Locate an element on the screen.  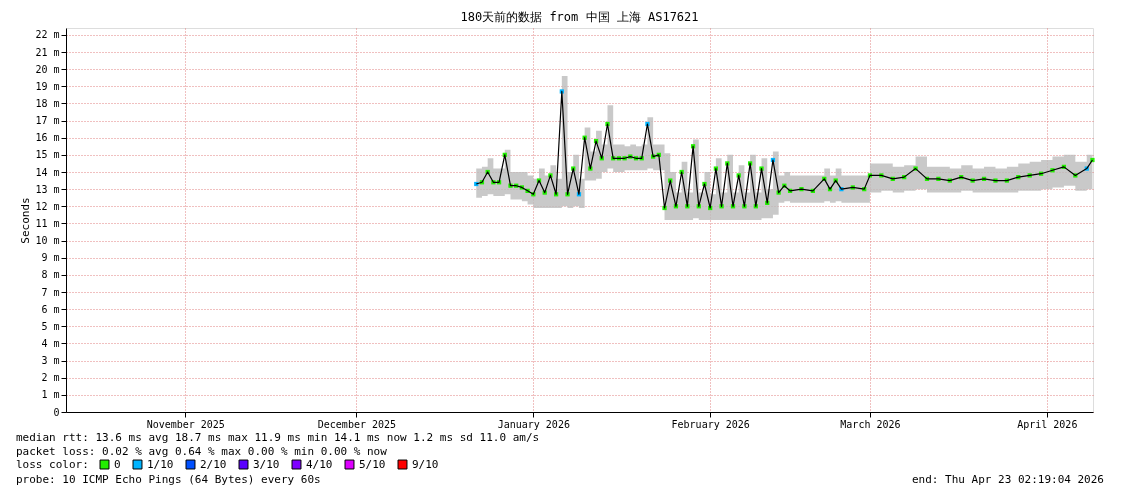
y-tick-label: 3 m is located at coordinates (50, 361).